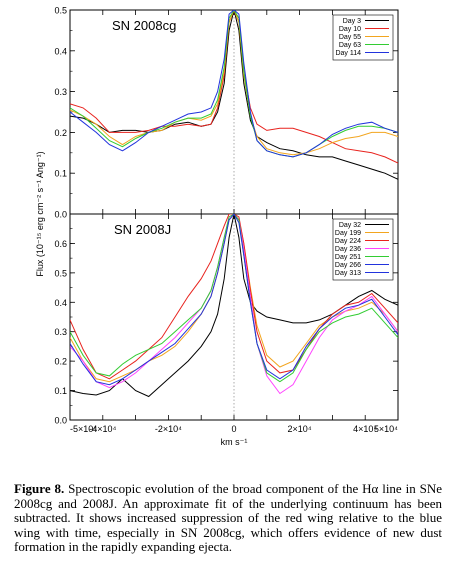 The width and height of the screenshot is (454, 576). What do you see at coordinates (348, 273) in the screenshot?
I see `legend-entry: Day 313` at bounding box center [348, 273].